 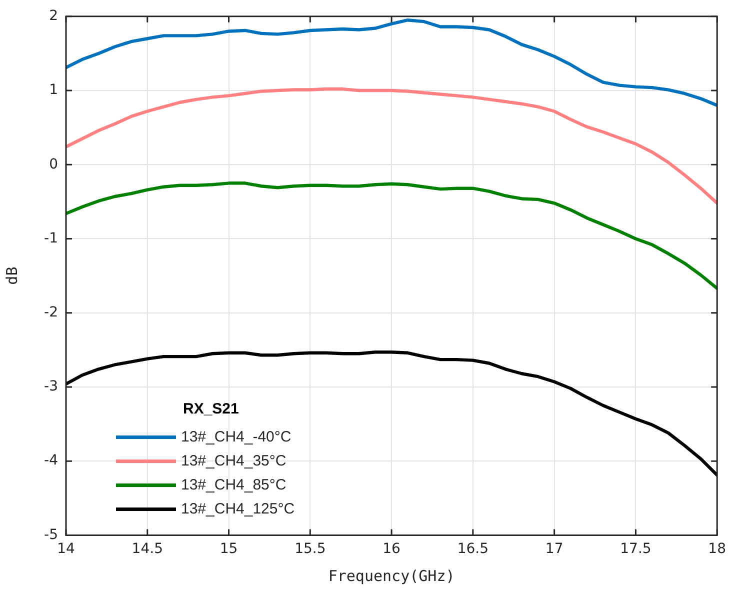 I want to click on x-tick-label: 15.5, so click(x=310, y=549).